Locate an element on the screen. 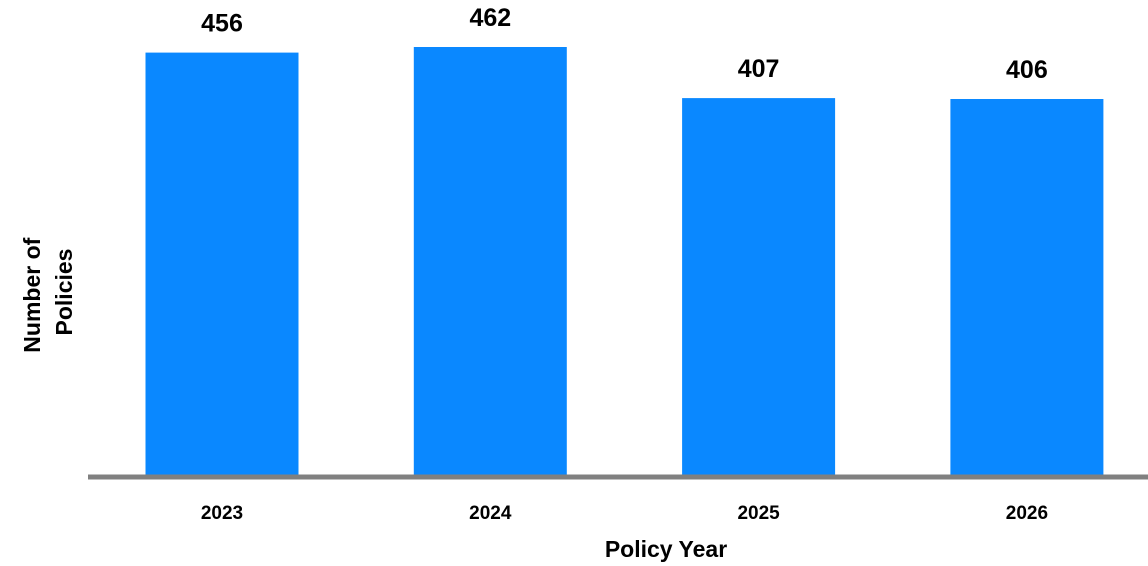 This screenshot has height=566, width=1148. x-tick-label-2023: 2023 is located at coordinates (222, 513).